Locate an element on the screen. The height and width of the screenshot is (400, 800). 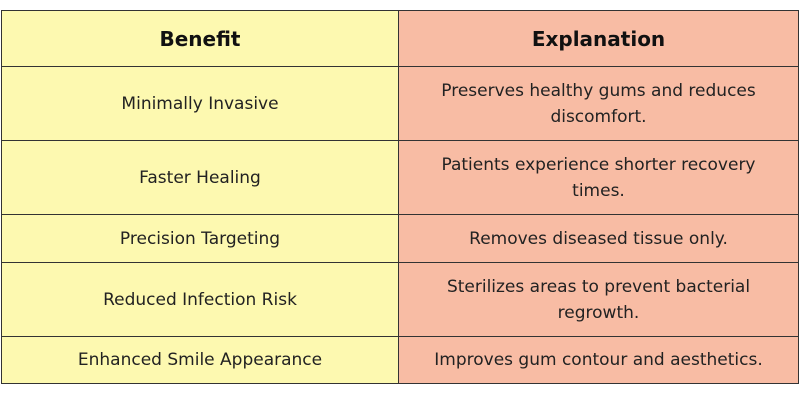
benefit-cell: Minimally Invasive is located at coordinates (200, 103).